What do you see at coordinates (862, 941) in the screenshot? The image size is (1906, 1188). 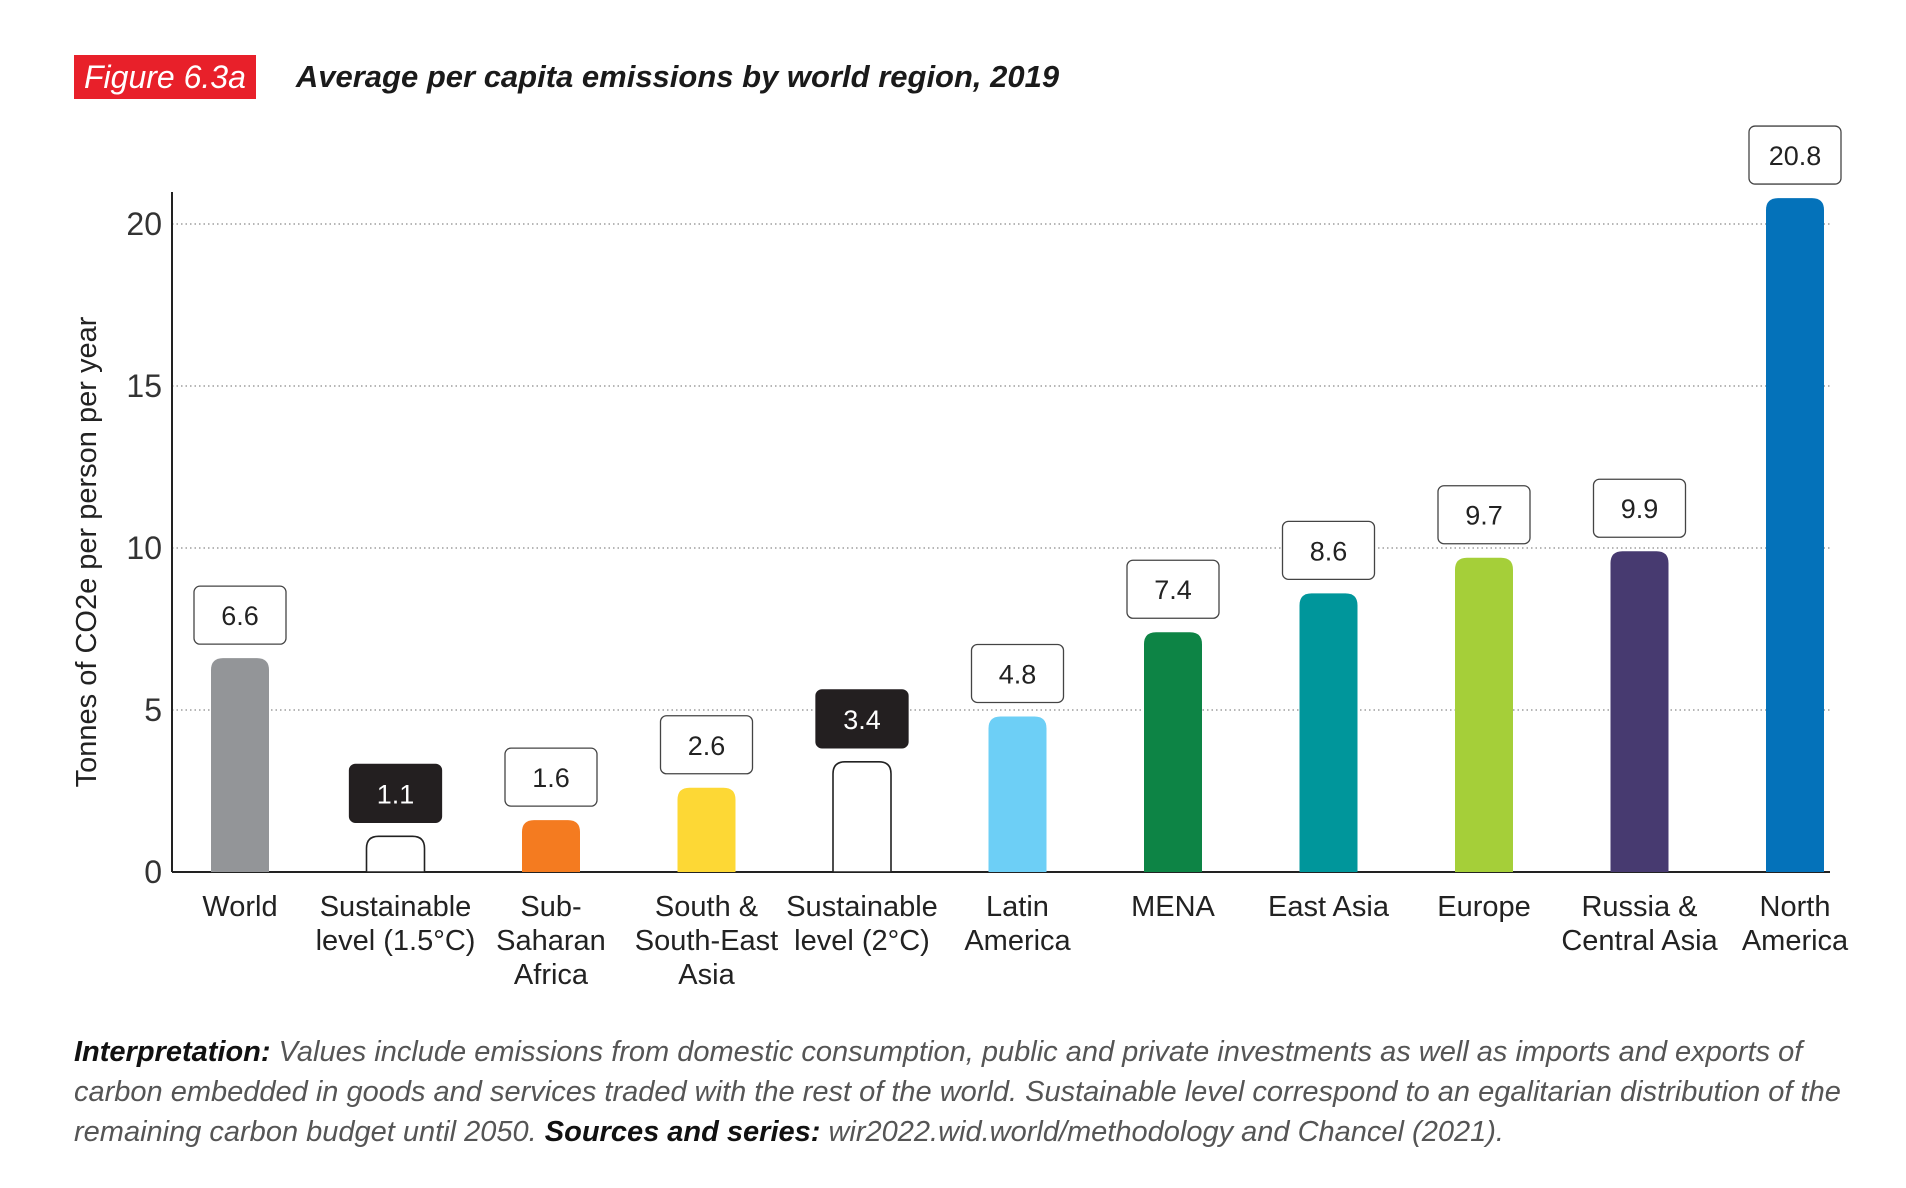 I see `category-label-line: level (2°C)` at bounding box center [862, 941].